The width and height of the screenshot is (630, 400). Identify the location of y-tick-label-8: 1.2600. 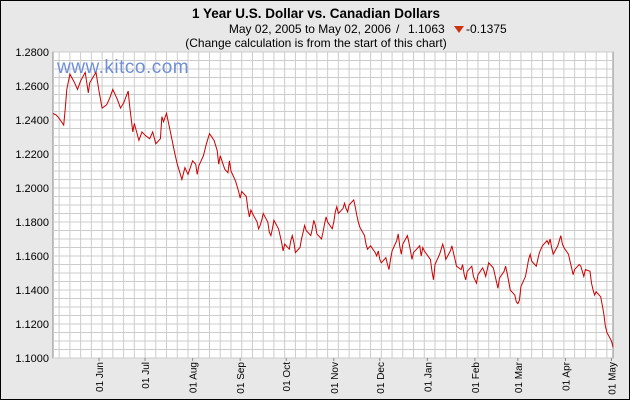
(32, 87).